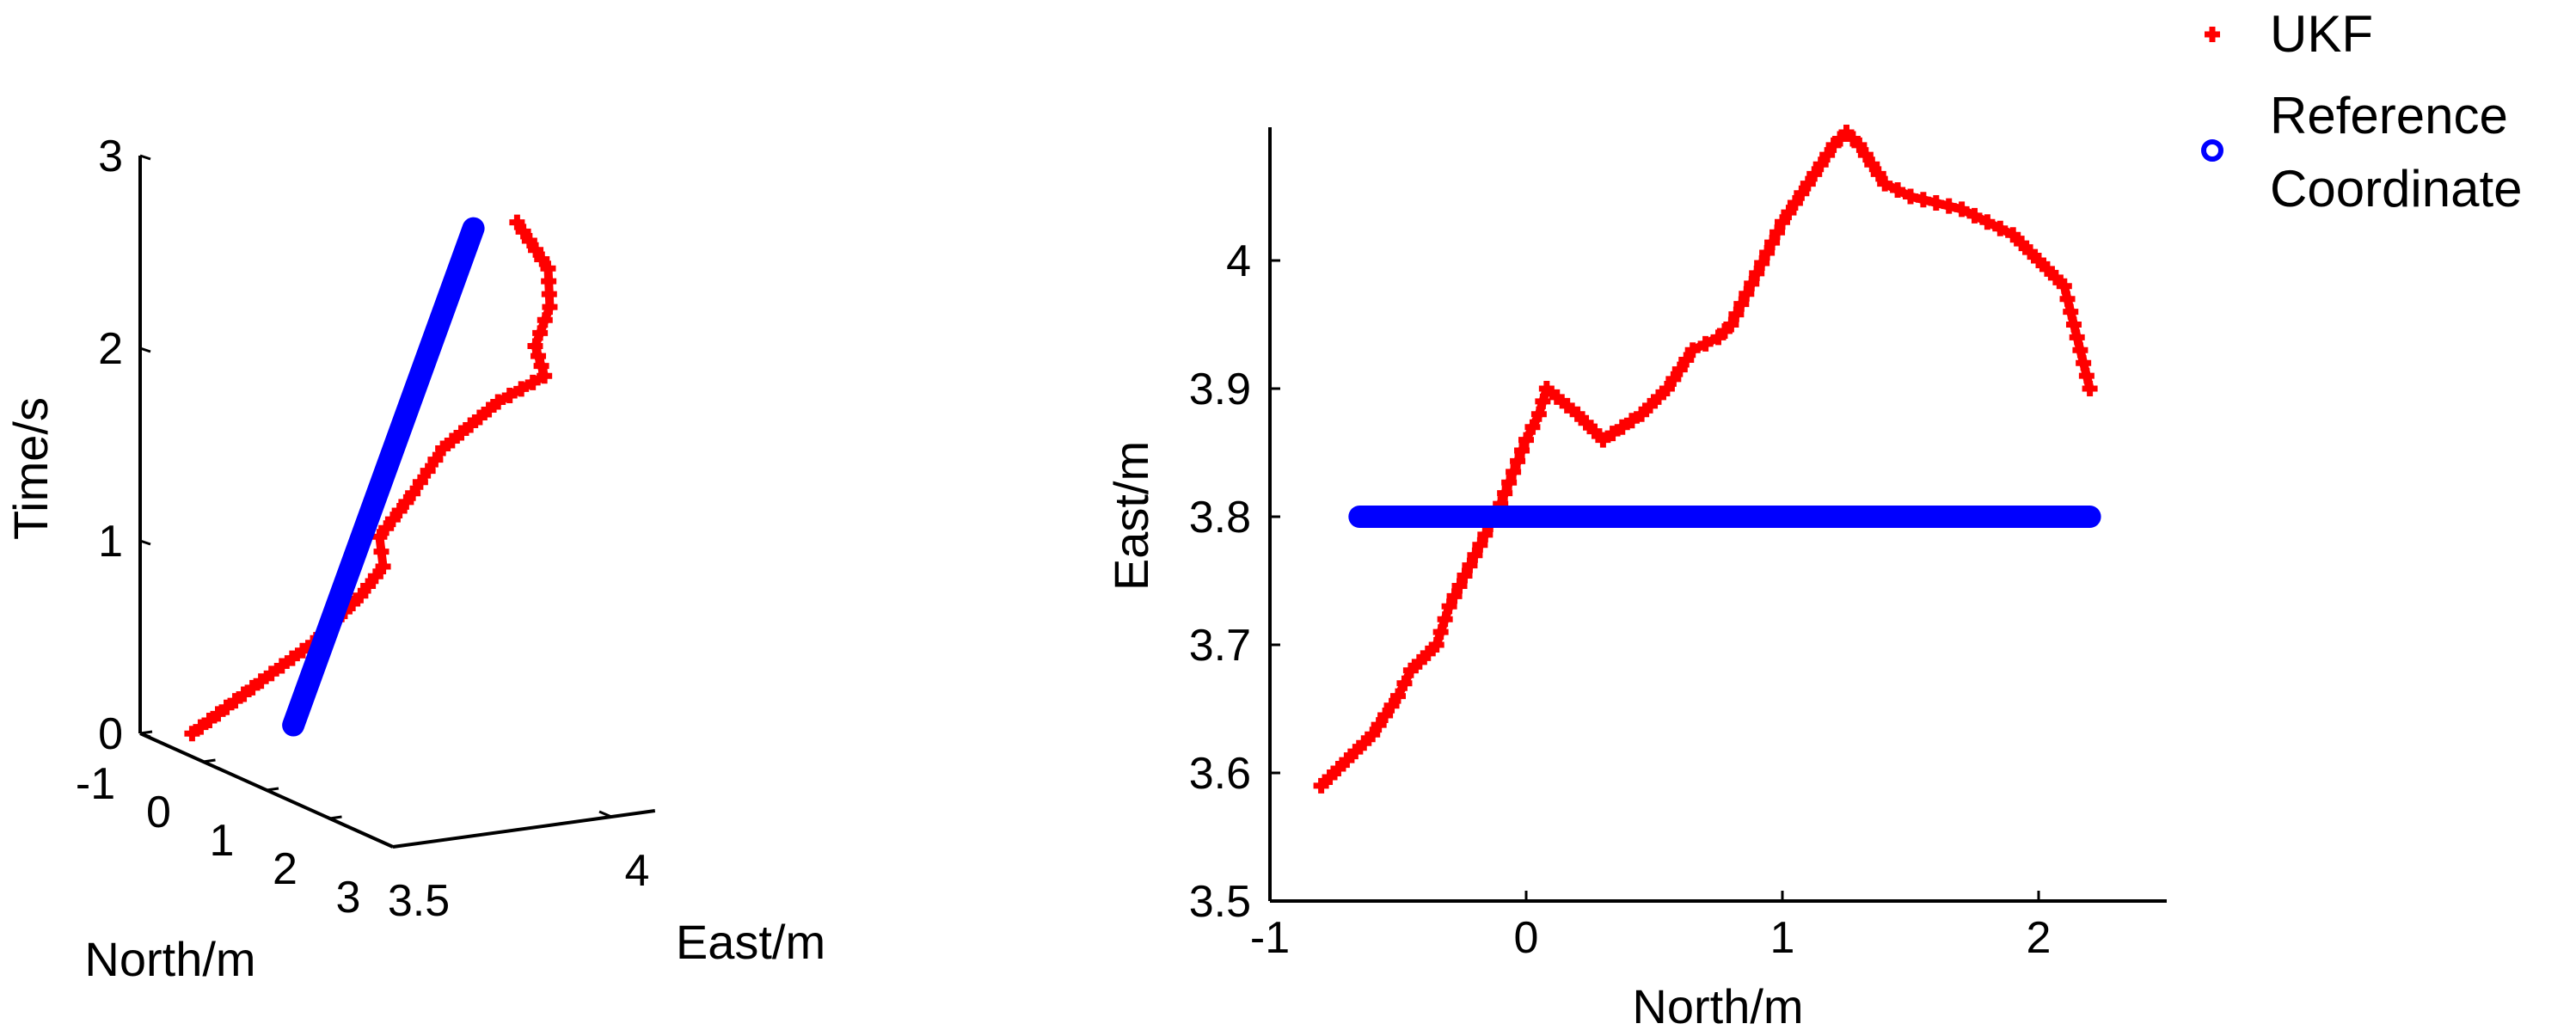  What do you see at coordinates (348, 898) in the screenshot?
I see `north-tick-label: 3` at bounding box center [348, 898].